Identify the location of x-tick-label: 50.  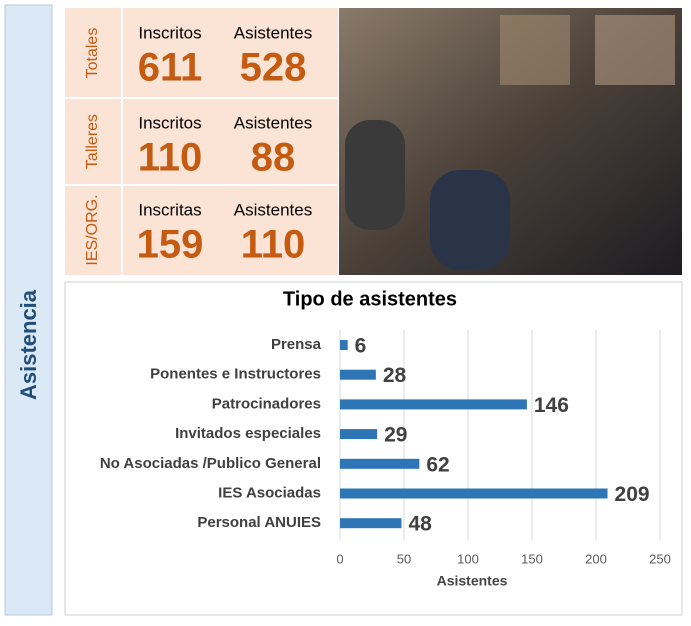
(404, 558).